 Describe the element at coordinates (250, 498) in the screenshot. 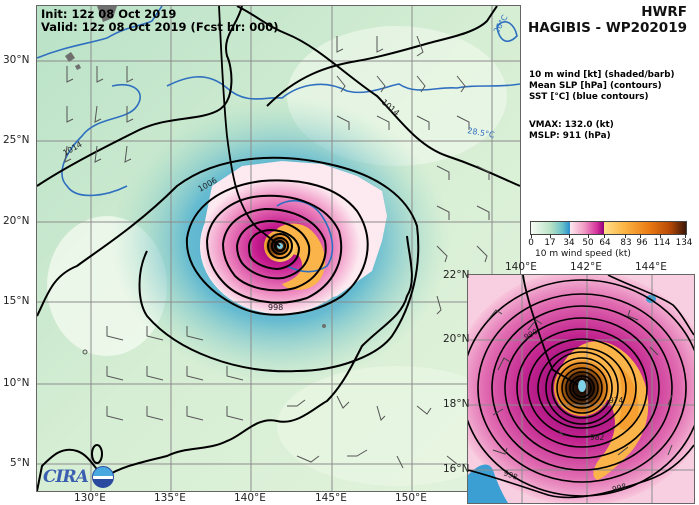

I see `lon-label-140e: 140°E` at that location.